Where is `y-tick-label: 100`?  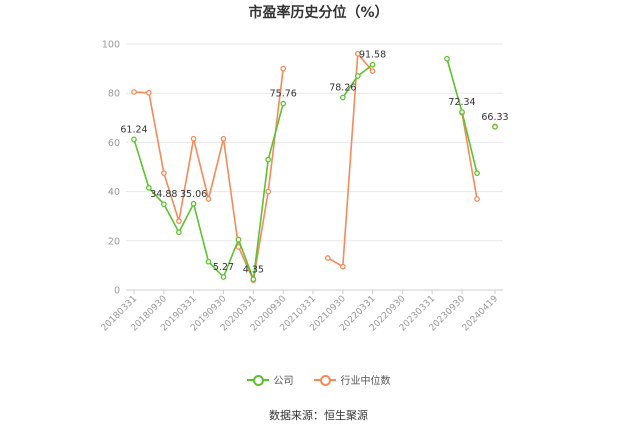 y-tick-label: 100 is located at coordinates (111, 45).